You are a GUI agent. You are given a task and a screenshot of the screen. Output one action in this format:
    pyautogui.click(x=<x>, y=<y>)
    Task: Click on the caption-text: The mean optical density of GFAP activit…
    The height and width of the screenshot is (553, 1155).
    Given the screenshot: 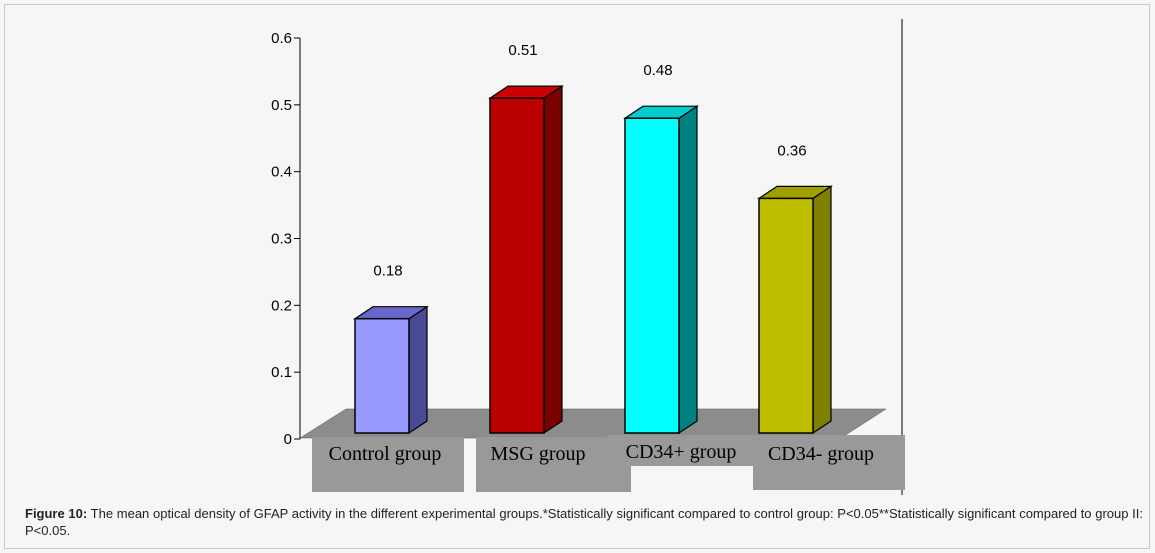 What is the action you would take?
    pyautogui.click(x=584, y=522)
    